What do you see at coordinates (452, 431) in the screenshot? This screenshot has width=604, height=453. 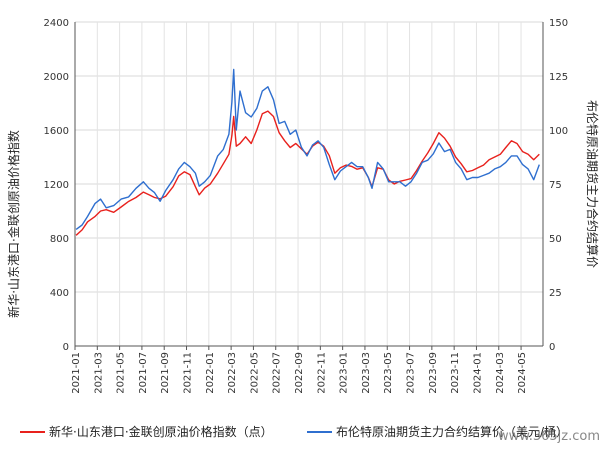 I see `legend-label-brent: 布伦特原油期货主力合约结算价（美元/桶）` at bounding box center [452, 431].